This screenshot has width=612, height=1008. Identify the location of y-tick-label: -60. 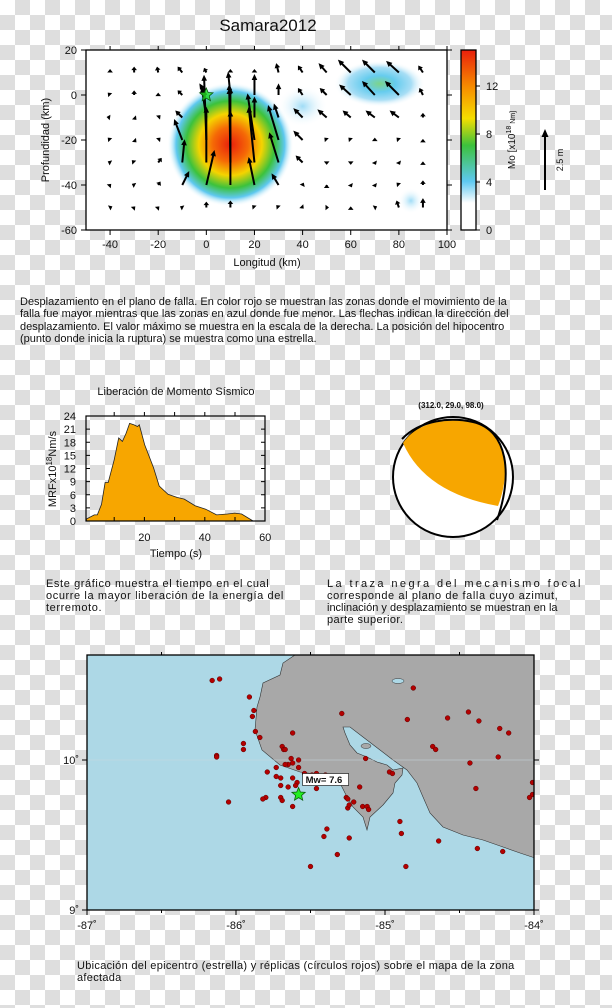
(69, 231).